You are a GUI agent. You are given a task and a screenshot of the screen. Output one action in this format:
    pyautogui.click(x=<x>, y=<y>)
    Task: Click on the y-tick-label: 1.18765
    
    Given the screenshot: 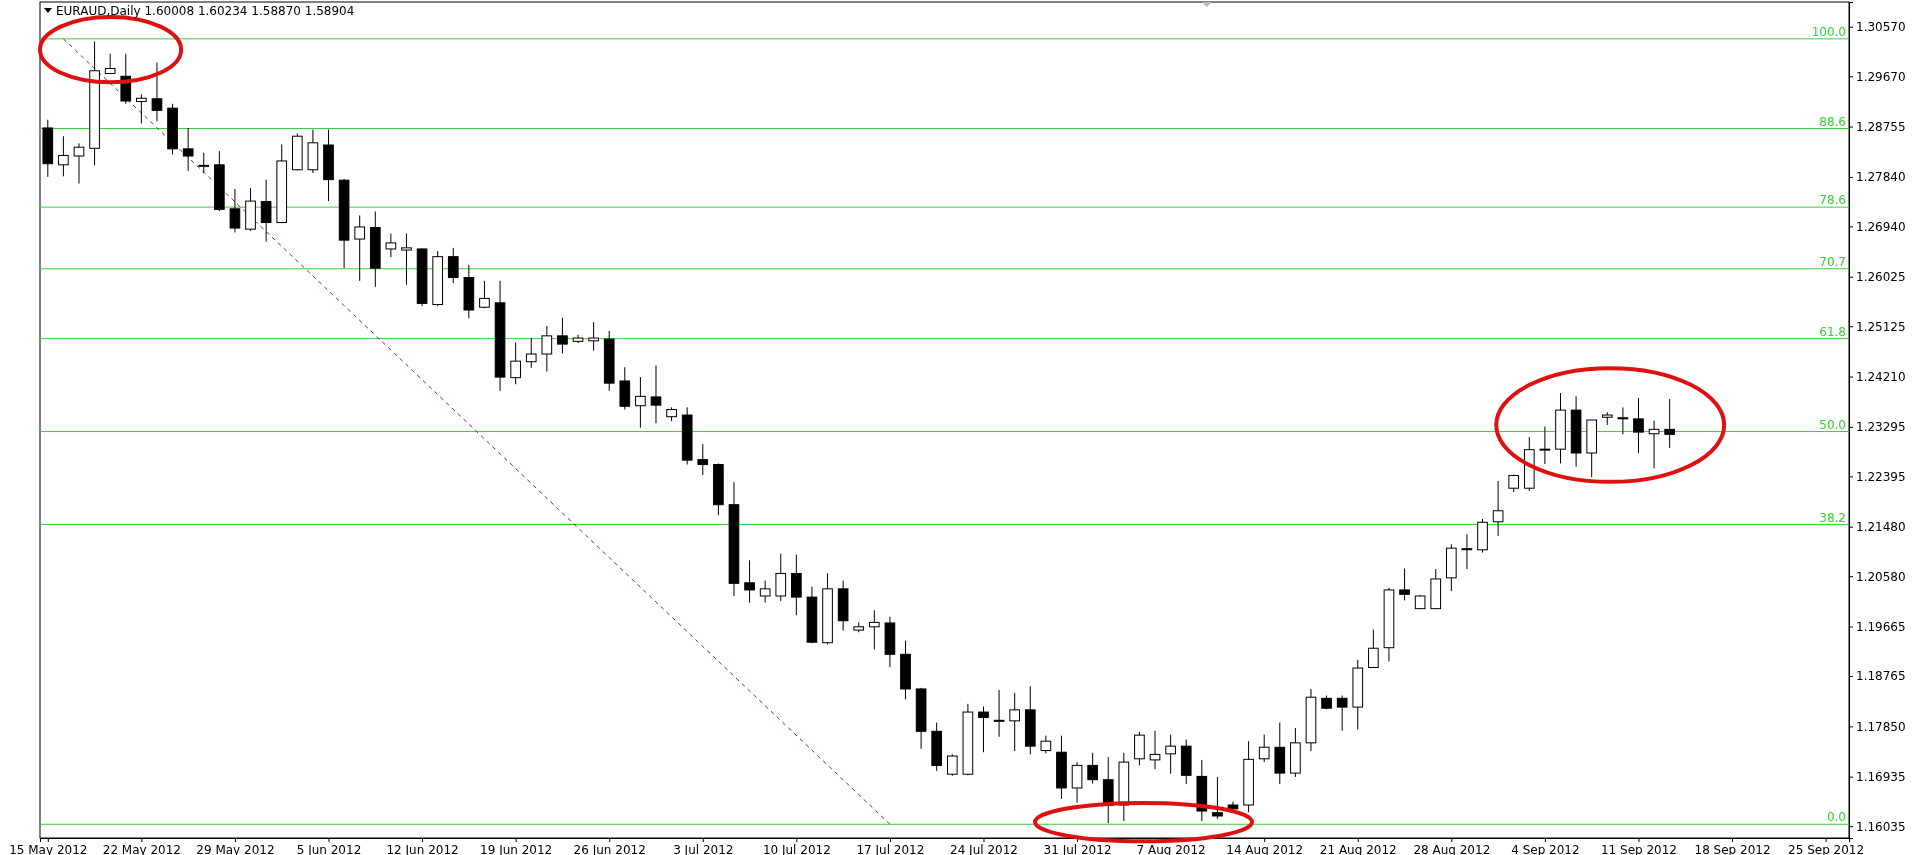 What is the action you would take?
    pyautogui.click(x=1881, y=676)
    